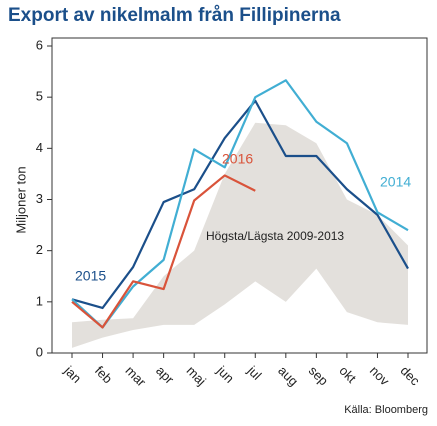  I want to click on series-label: 2016, so click(237, 159).